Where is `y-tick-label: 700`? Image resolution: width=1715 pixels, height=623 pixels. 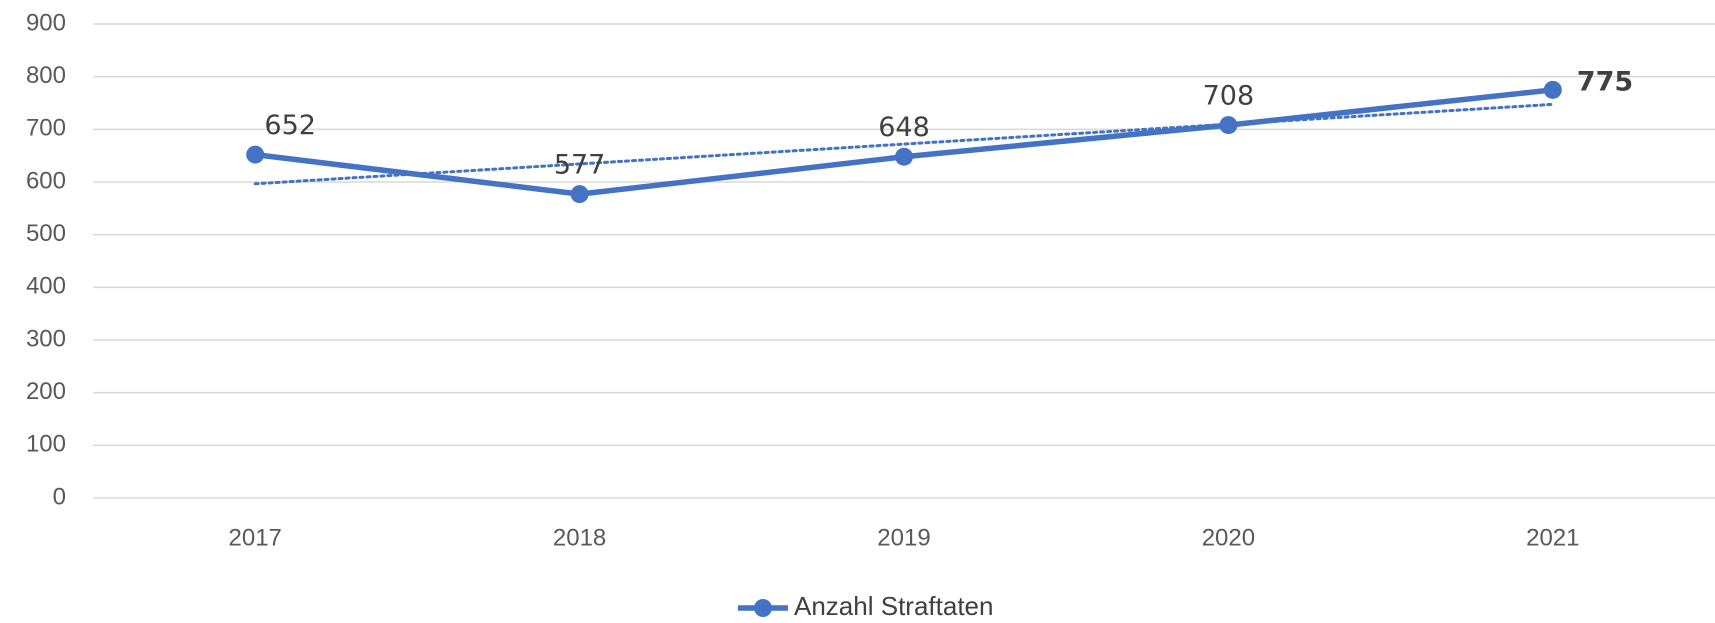
y-tick-label: 700 is located at coordinates (46, 128).